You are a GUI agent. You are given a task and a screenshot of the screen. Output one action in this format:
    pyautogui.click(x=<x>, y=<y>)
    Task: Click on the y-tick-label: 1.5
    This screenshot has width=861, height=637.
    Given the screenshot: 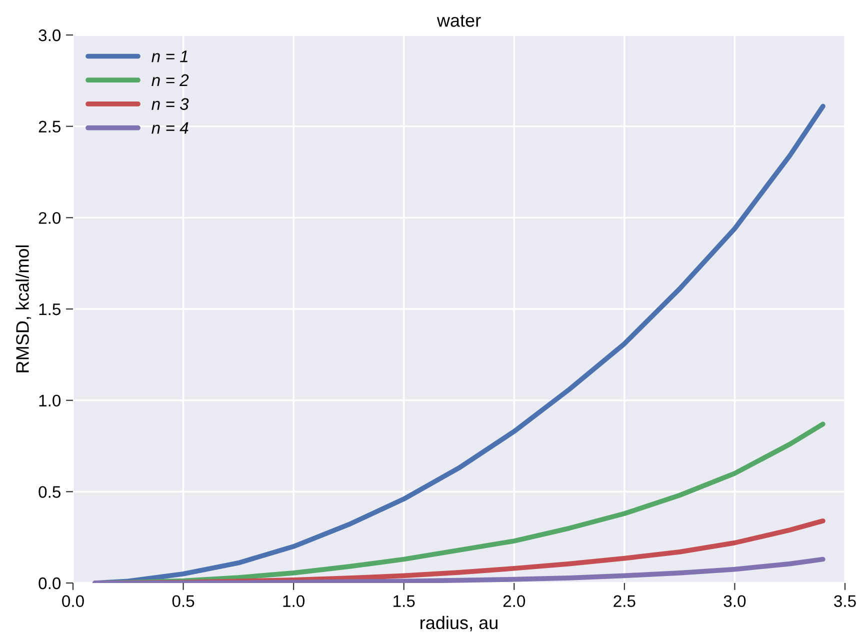 What is the action you would take?
    pyautogui.click(x=49, y=310)
    